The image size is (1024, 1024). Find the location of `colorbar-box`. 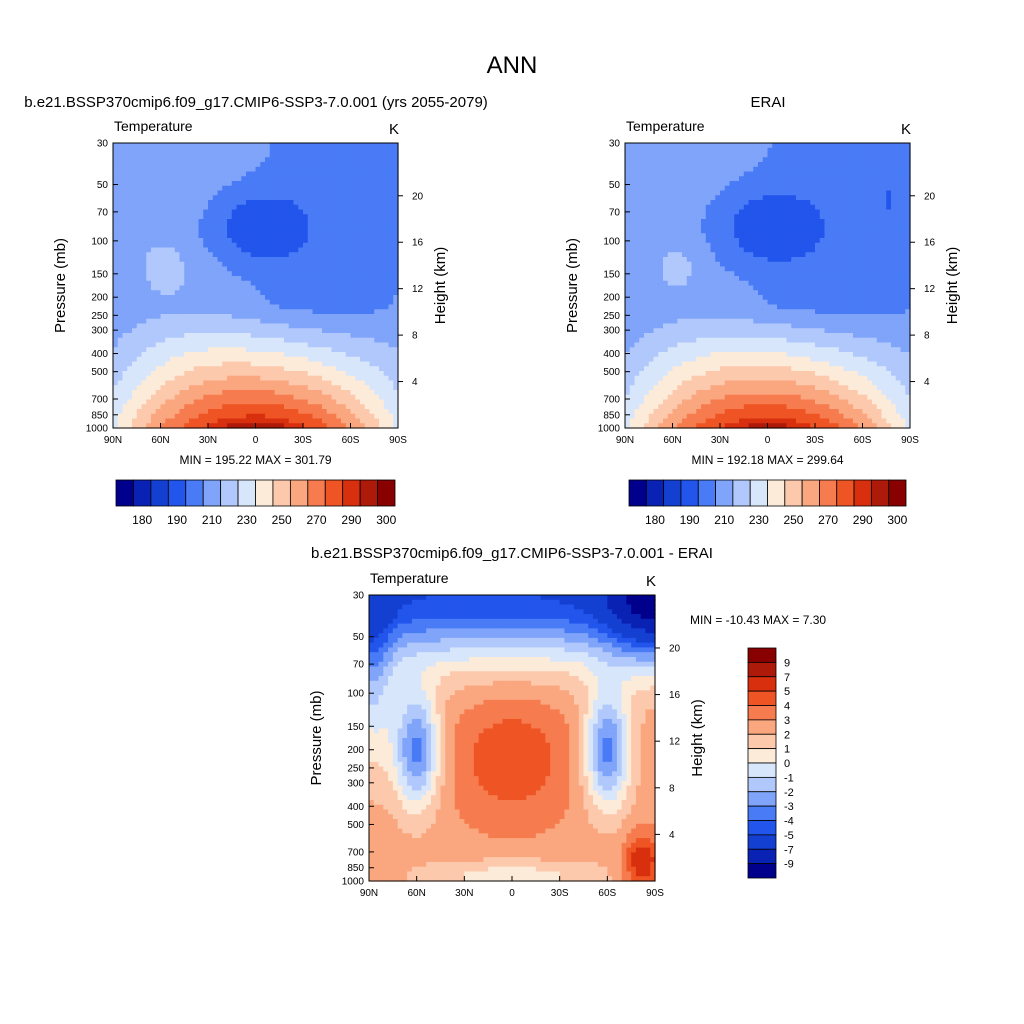

colorbar-box is located at coordinates (212, 493).